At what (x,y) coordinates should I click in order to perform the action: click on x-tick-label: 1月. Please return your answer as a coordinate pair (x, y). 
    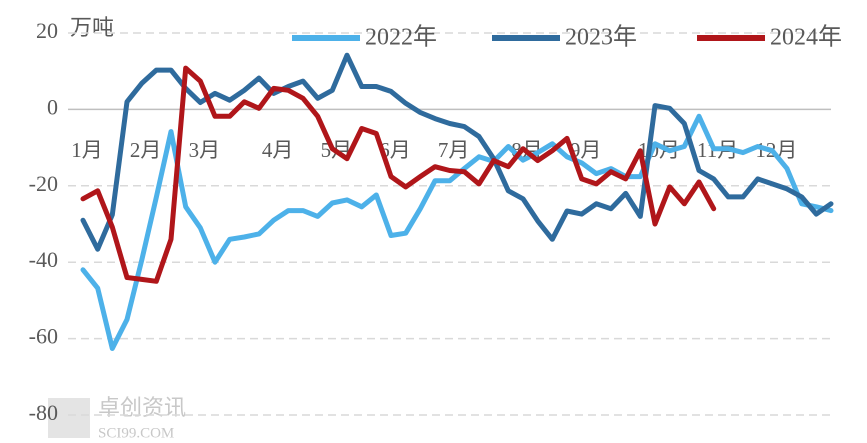
    Looking at the image, I should click on (87, 150).